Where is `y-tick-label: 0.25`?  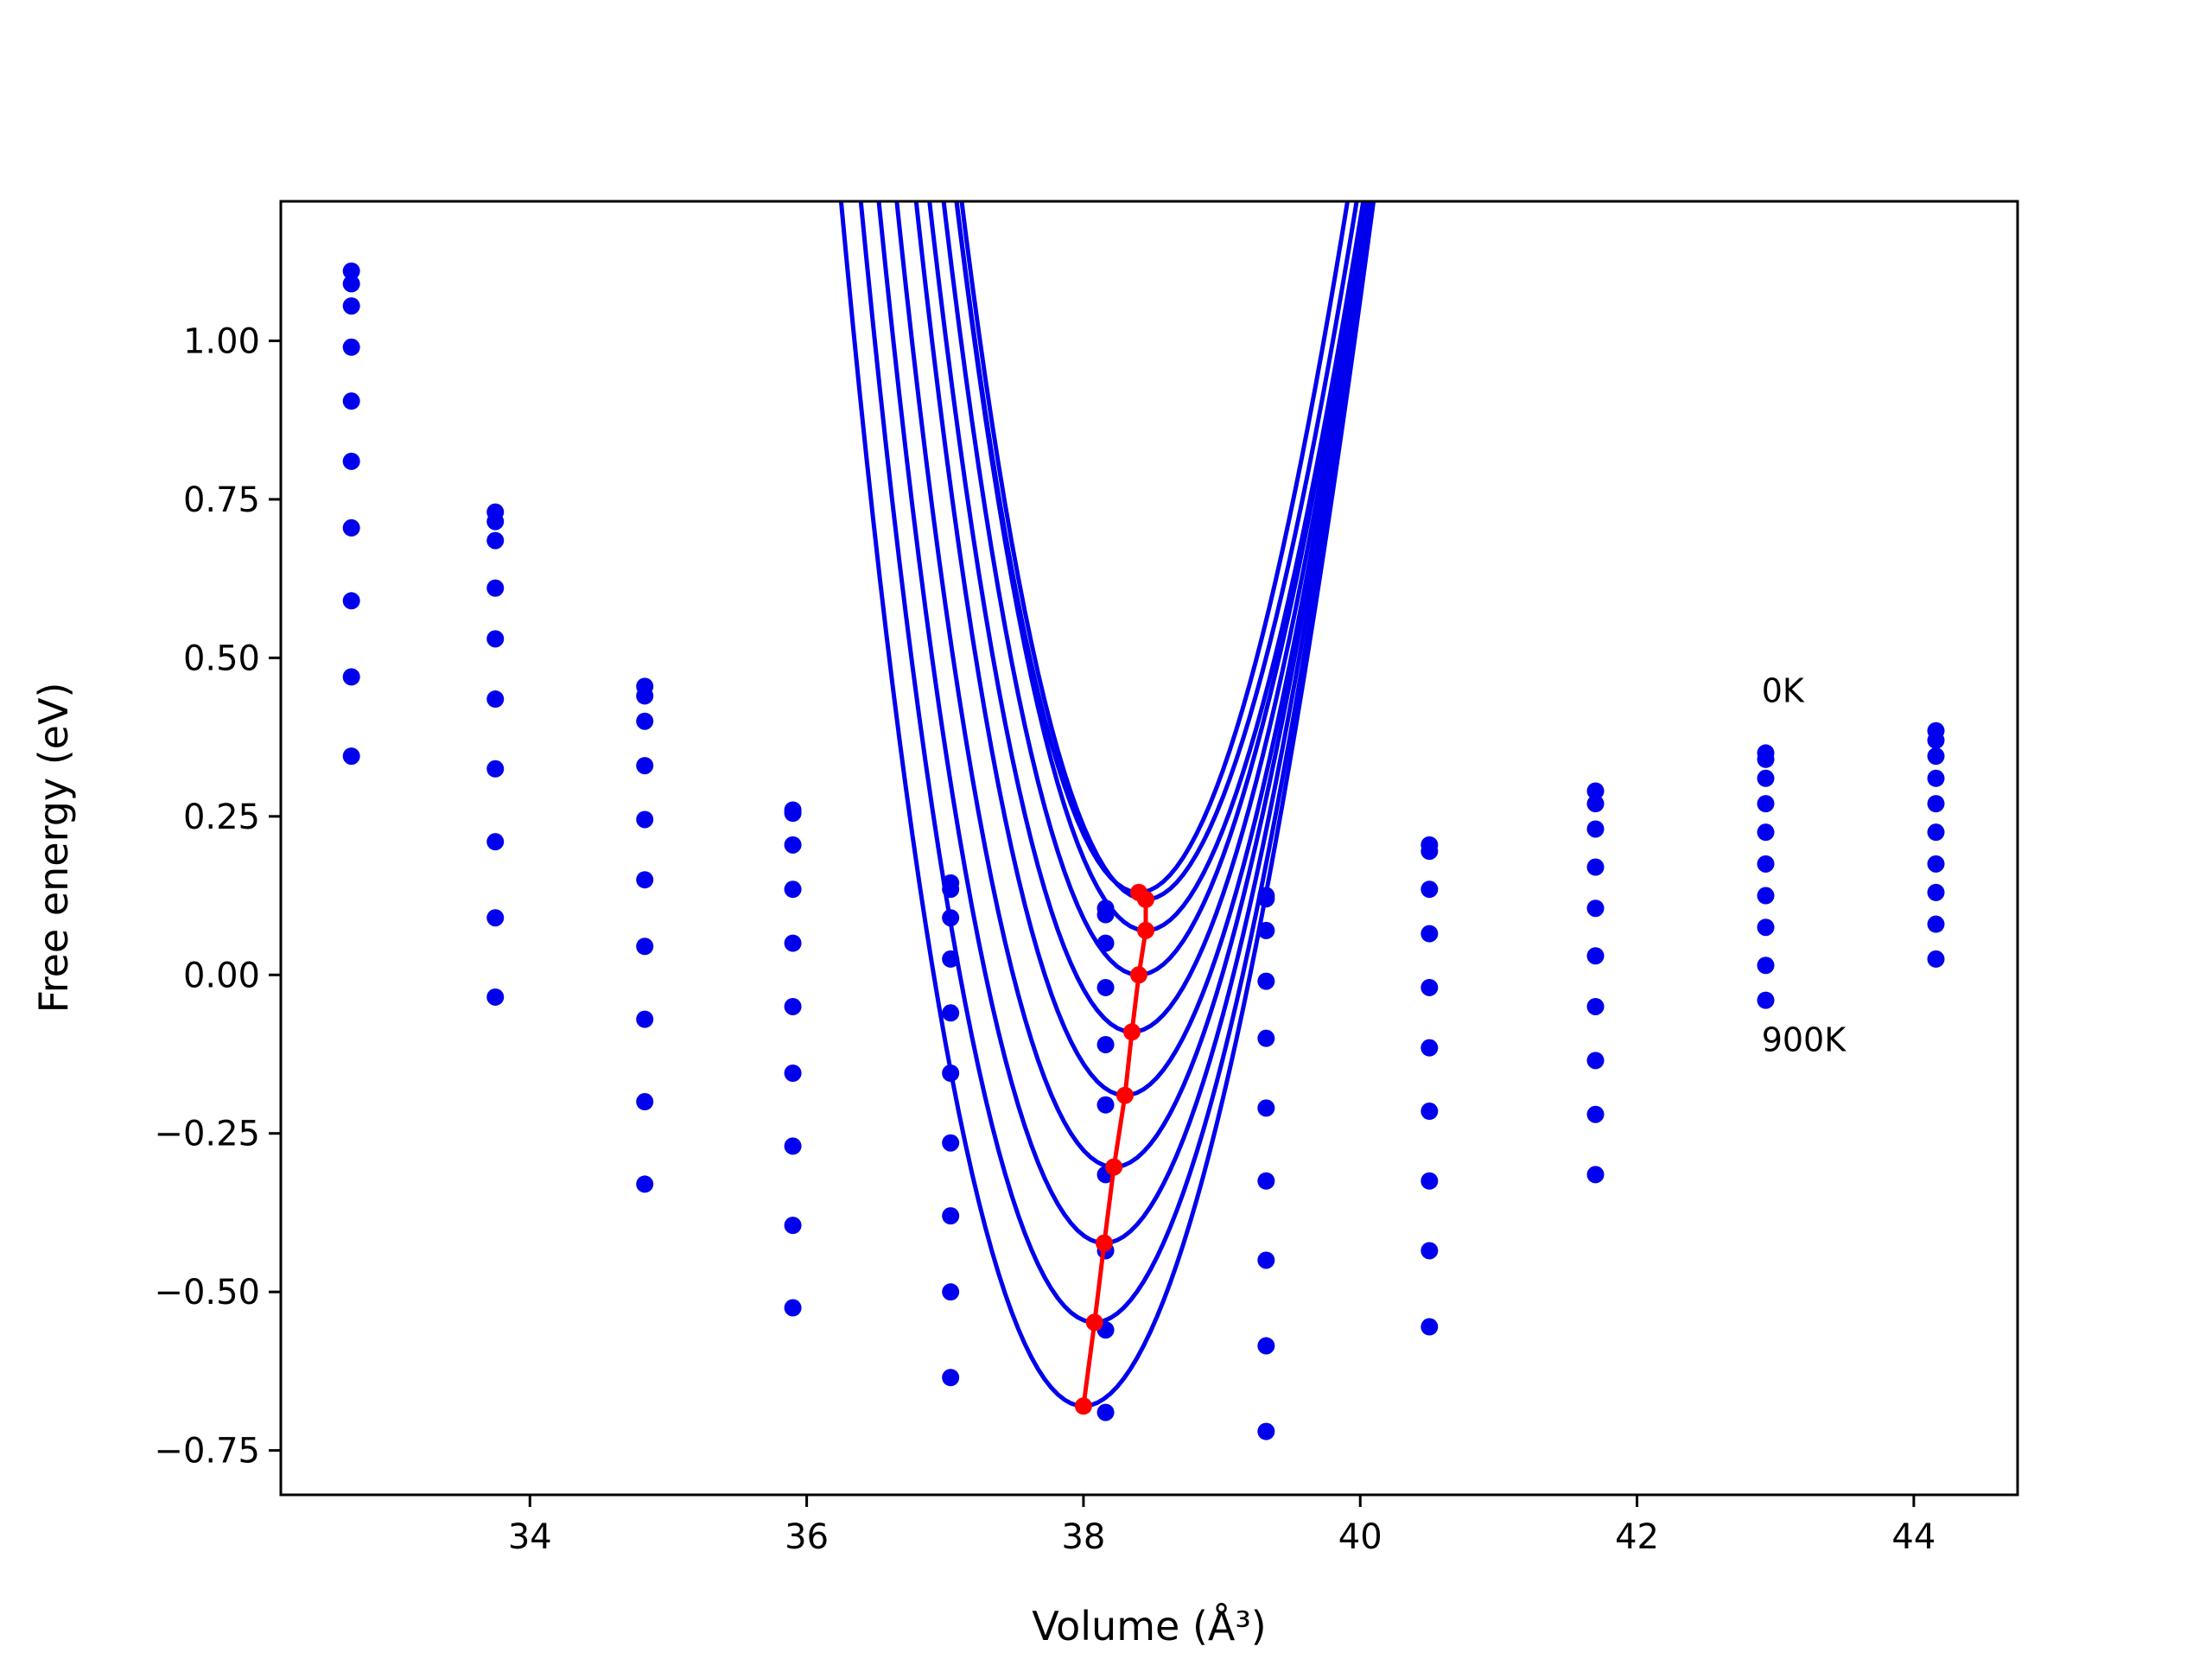 y-tick-label: 0.25 is located at coordinates (221, 817).